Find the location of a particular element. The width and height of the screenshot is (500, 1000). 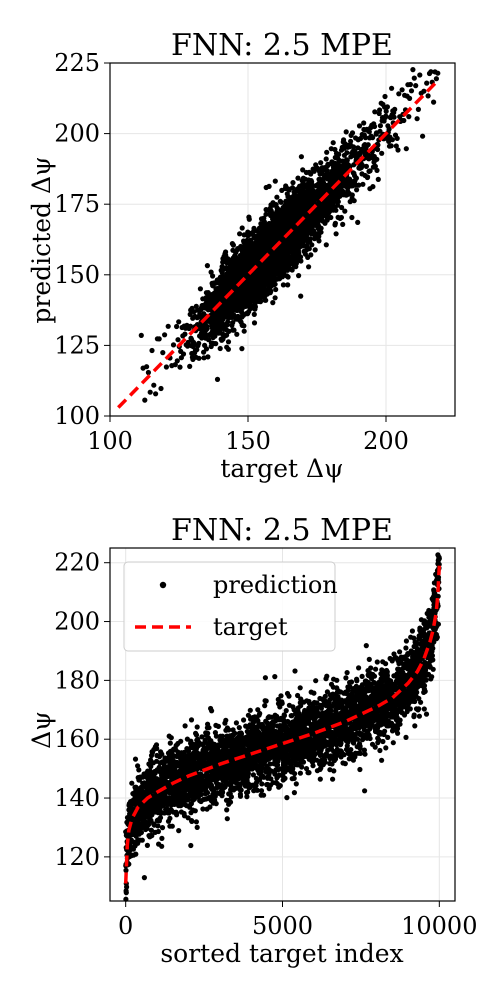

chart-top-xlabel: target Δψ is located at coordinates (281, 468).